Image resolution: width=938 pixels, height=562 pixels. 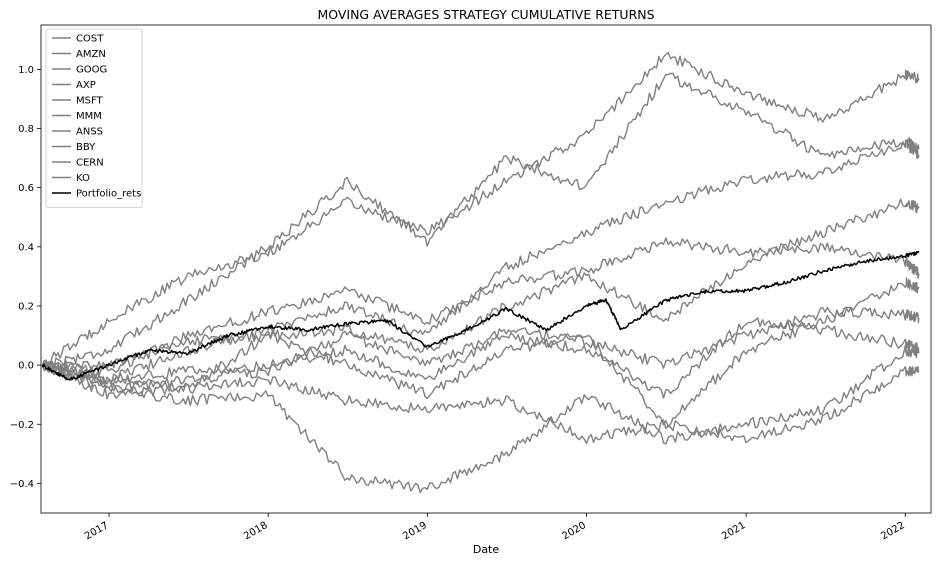 I want to click on series-line-bby, so click(x=480, y=358).